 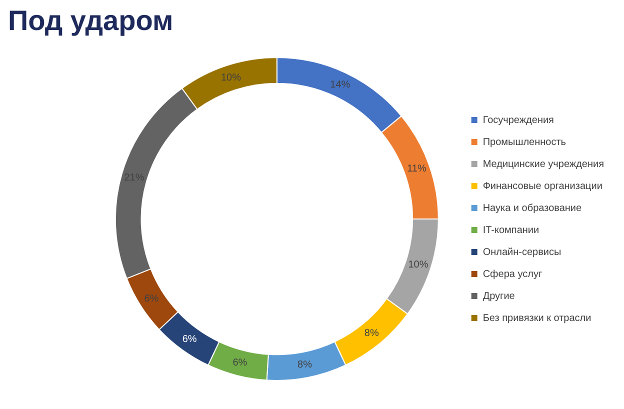 What do you see at coordinates (524, 142) in the screenshot?
I see `legend-label: Промышленность` at bounding box center [524, 142].